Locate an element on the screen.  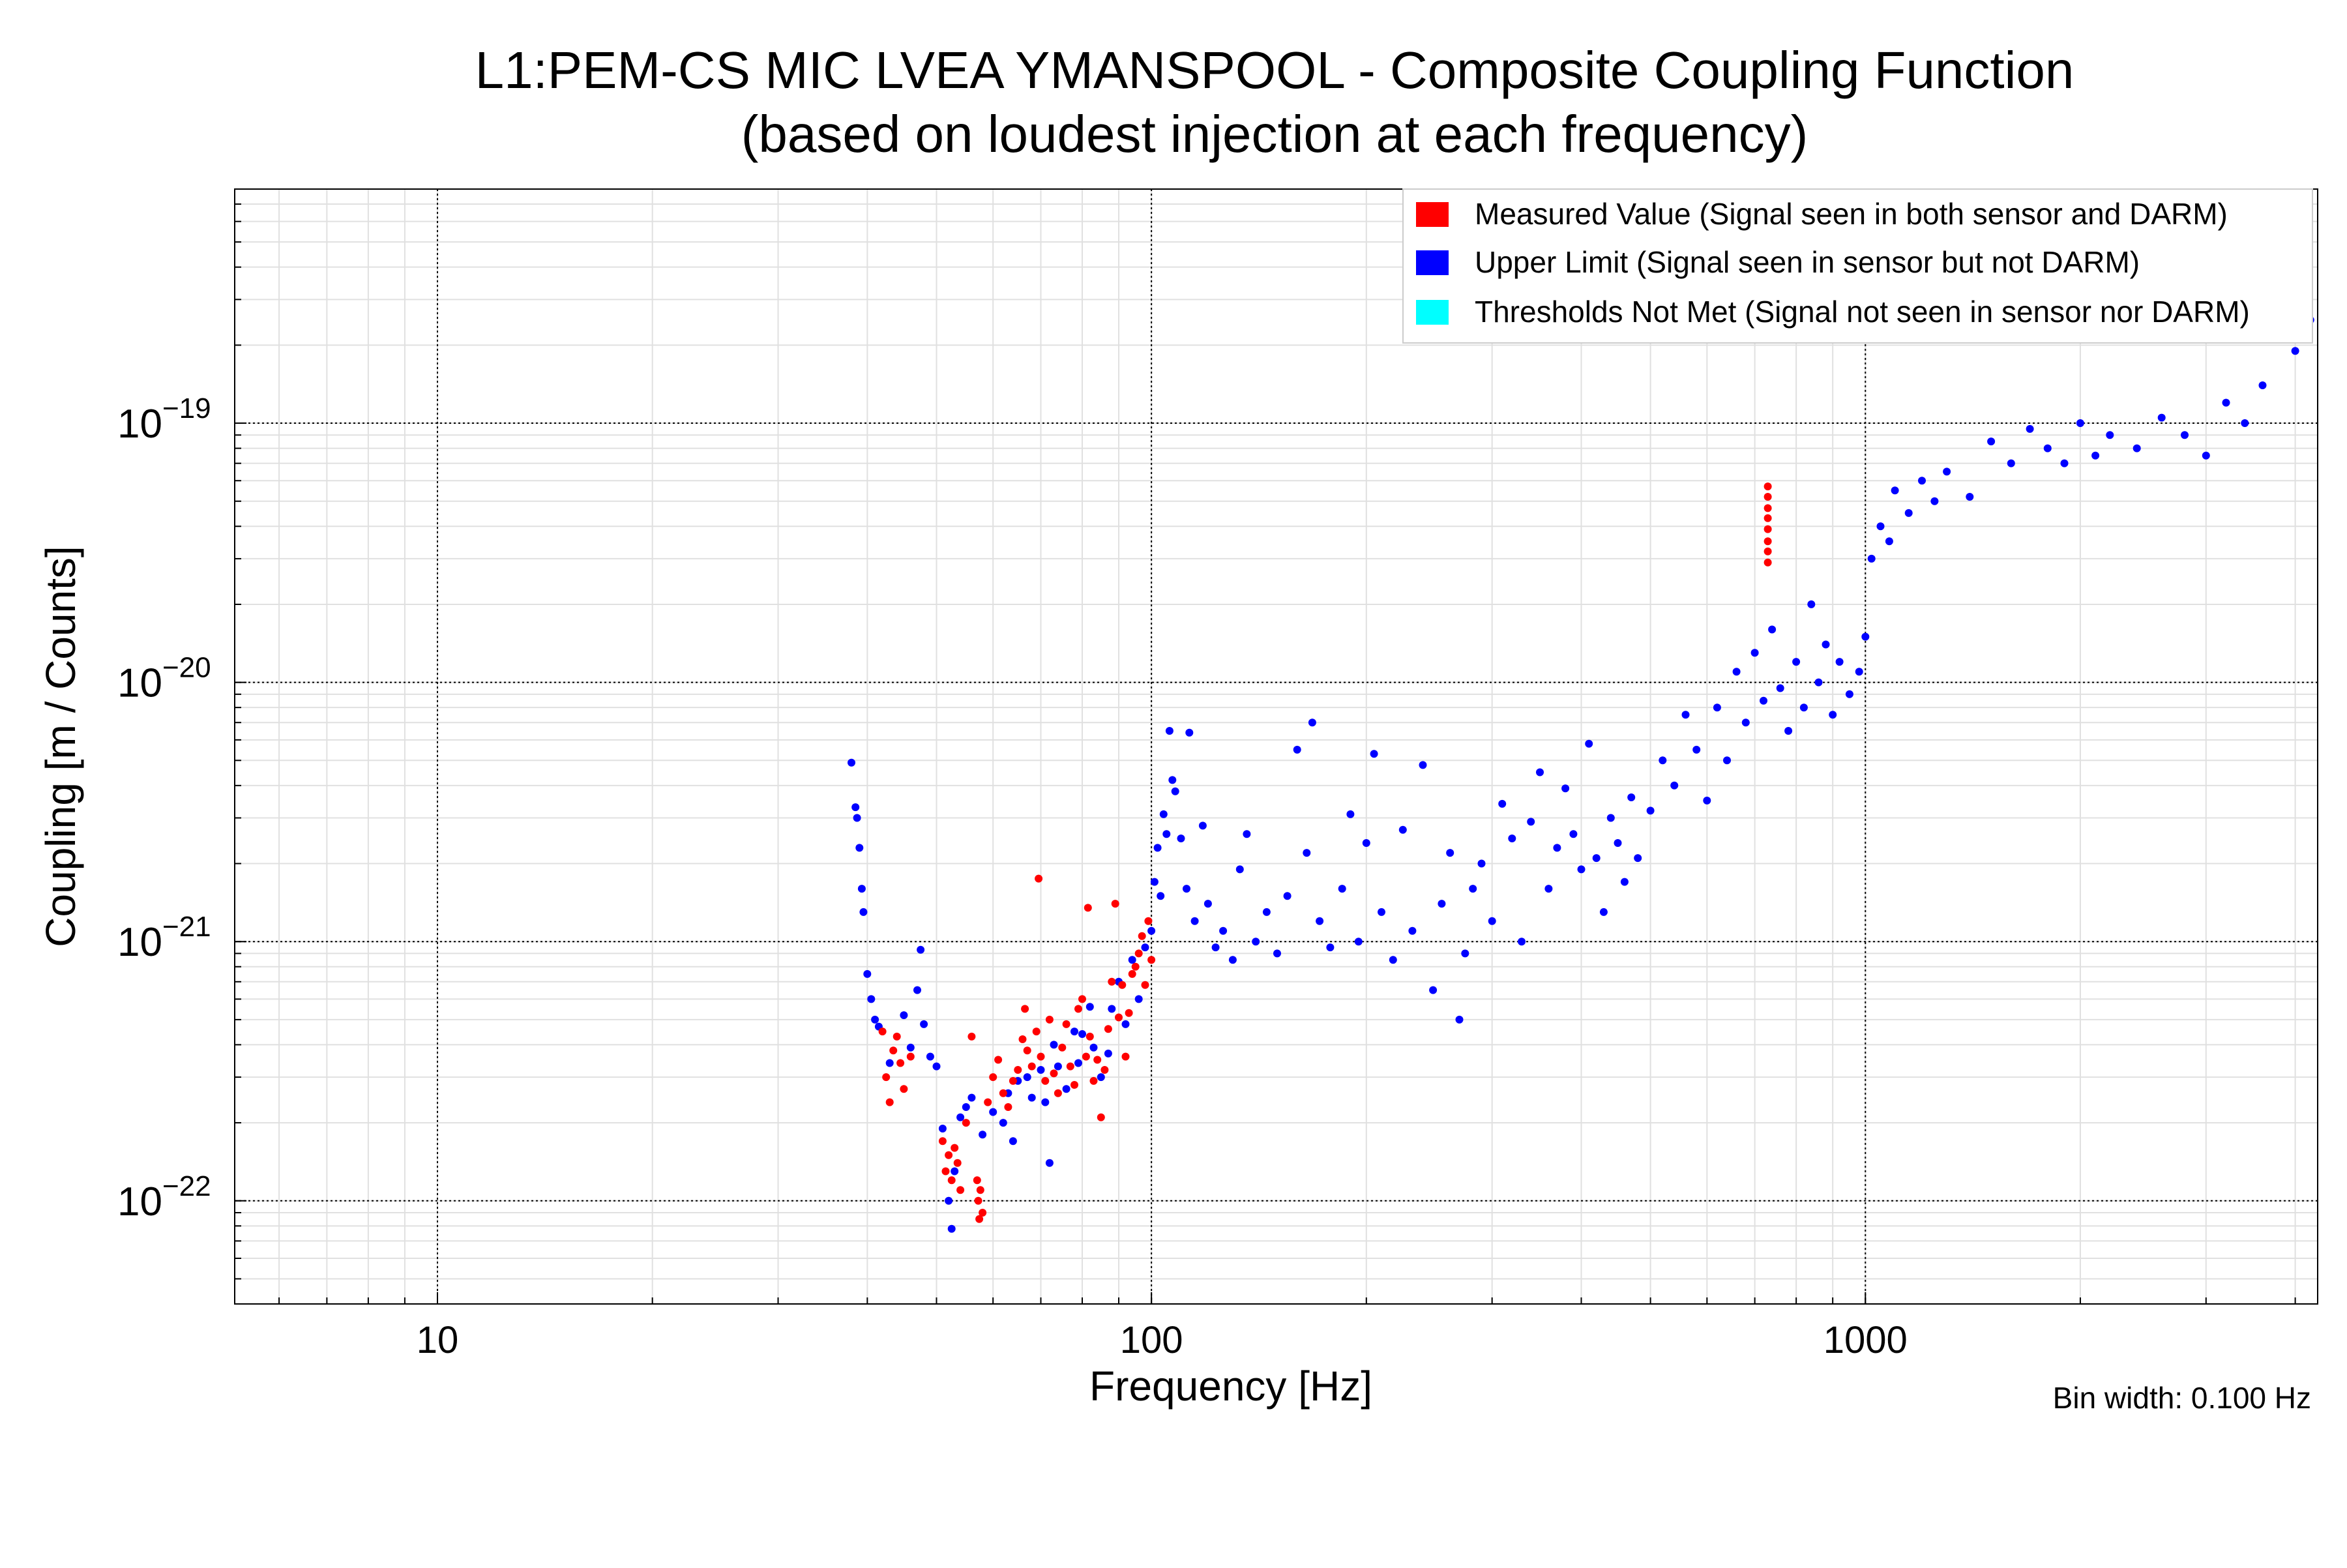
bin-width-annotation: Bin width: 0.100 Hz is located at coordinates (2182, 1398).